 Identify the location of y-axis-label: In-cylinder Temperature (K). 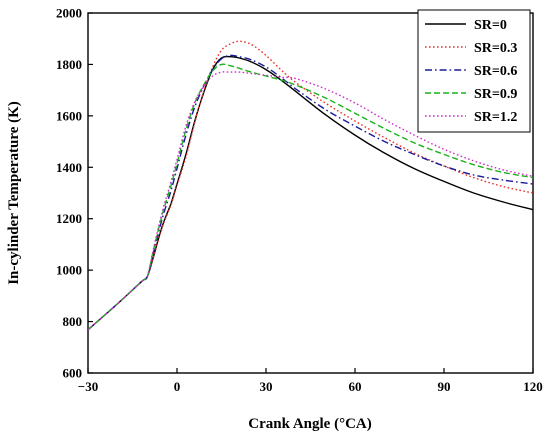
(14, 193).